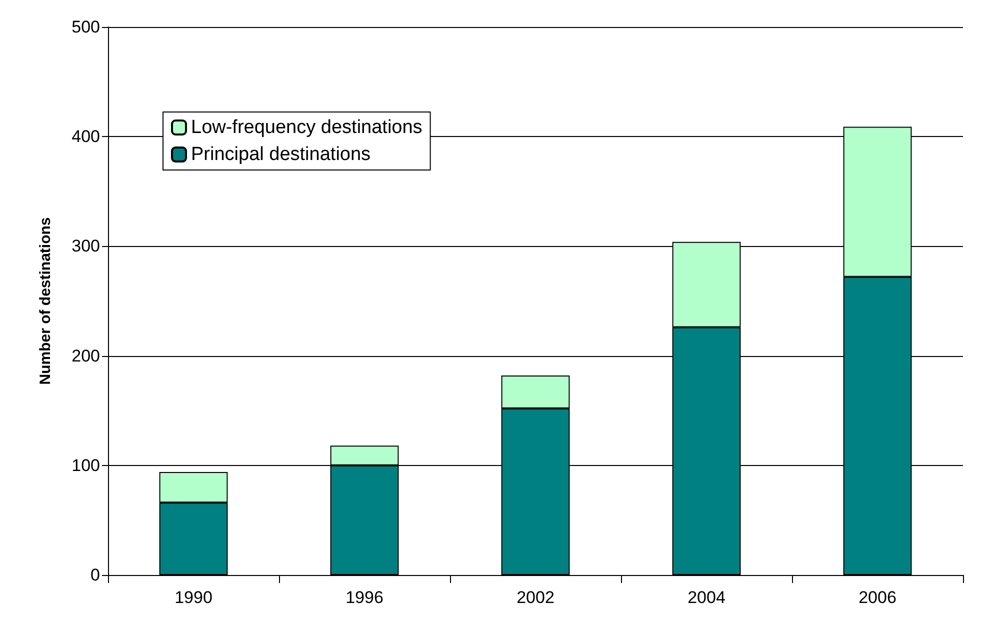 The image size is (991, 628). Describe the element at coordinates (306, 127) in the screenshot. I see `legend-label: Low-frequency destinations` at that location.